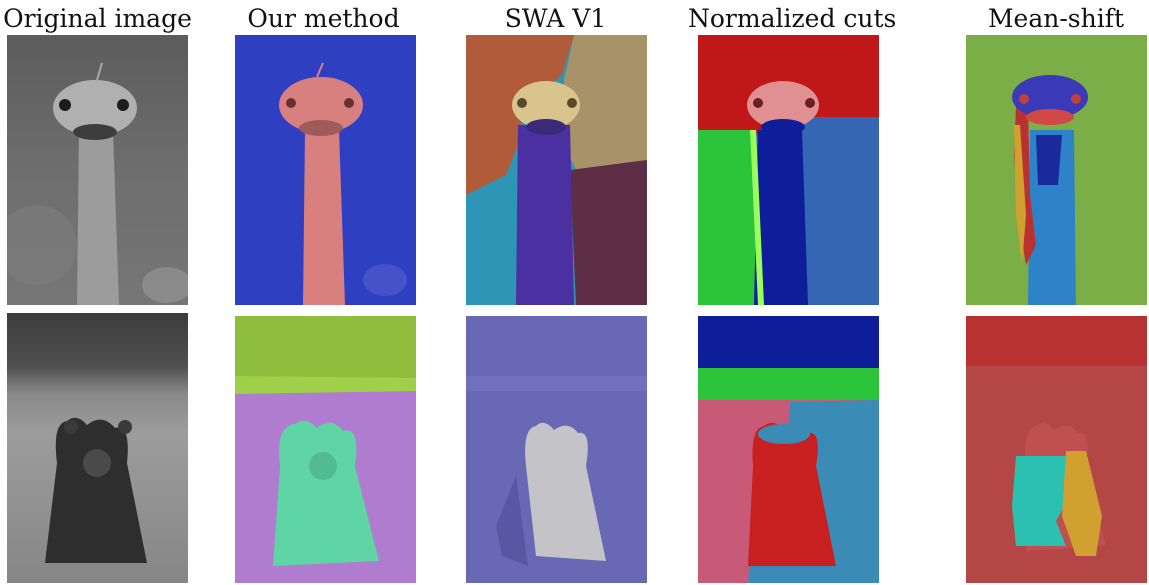 This screenshot has width=1149, height=585. What do you see at coordinates (323, 18) in the screenshot?
I see `column-title-our-method: Our method` at bounding box center [323, 18].